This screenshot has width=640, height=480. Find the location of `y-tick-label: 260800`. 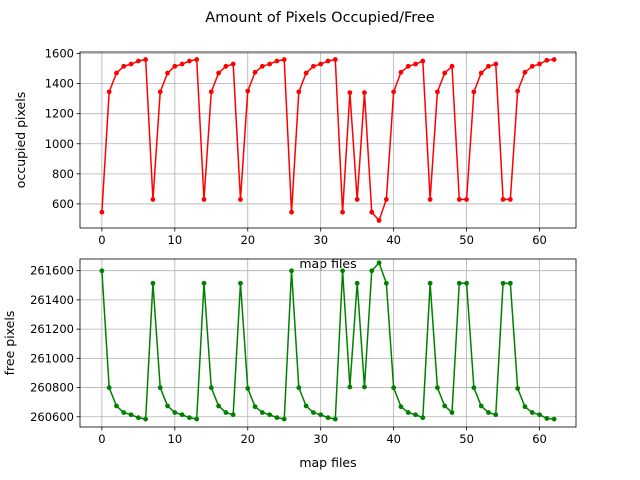

y-tick-label: 260800 is located at coordinates (52, 388).